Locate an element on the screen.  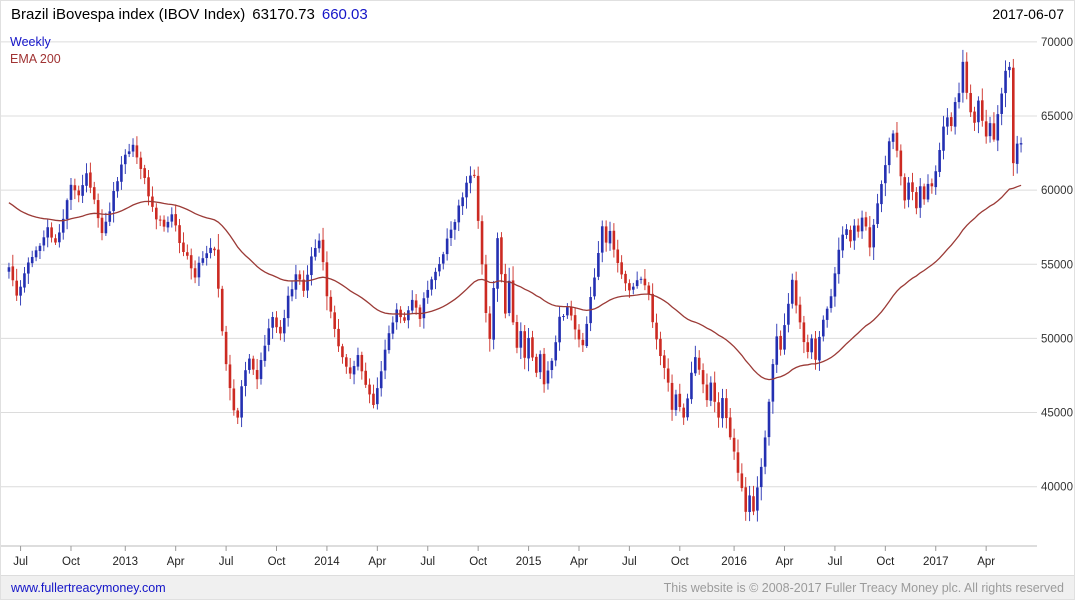
y-axis-labels: 40000 45000 50000 55000 60000 65000 70000 is located at coordinates (1057, 265).